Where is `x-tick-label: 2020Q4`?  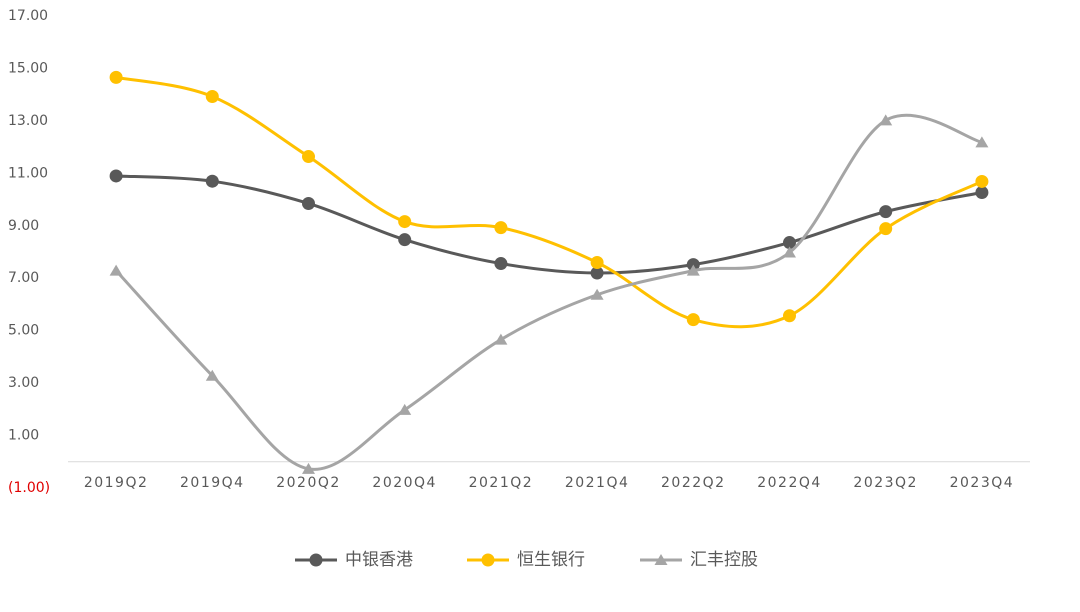 x-tick-label: 2020Q4 is located at coordinates (404, 483).